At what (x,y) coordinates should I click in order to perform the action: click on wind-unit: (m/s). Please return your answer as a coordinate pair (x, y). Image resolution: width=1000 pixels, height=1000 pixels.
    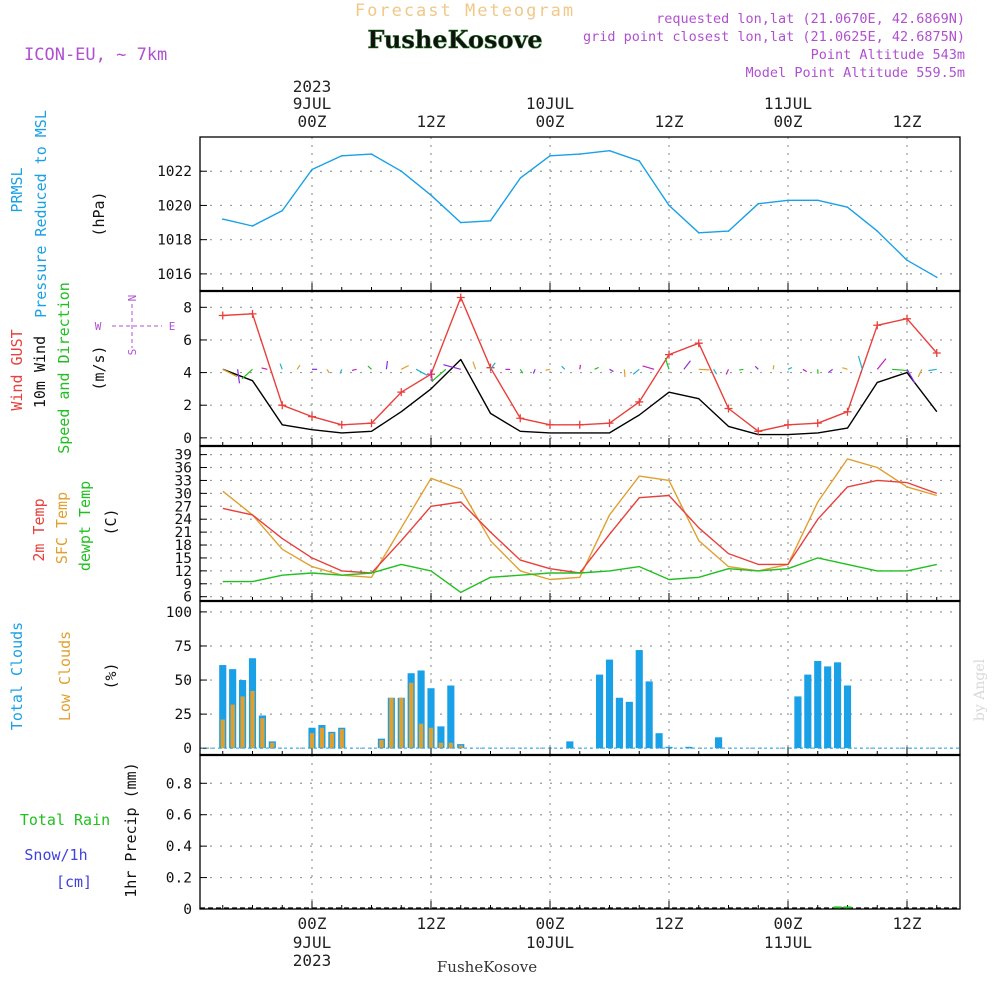
    Looking at the image, I should click on (99, 367).